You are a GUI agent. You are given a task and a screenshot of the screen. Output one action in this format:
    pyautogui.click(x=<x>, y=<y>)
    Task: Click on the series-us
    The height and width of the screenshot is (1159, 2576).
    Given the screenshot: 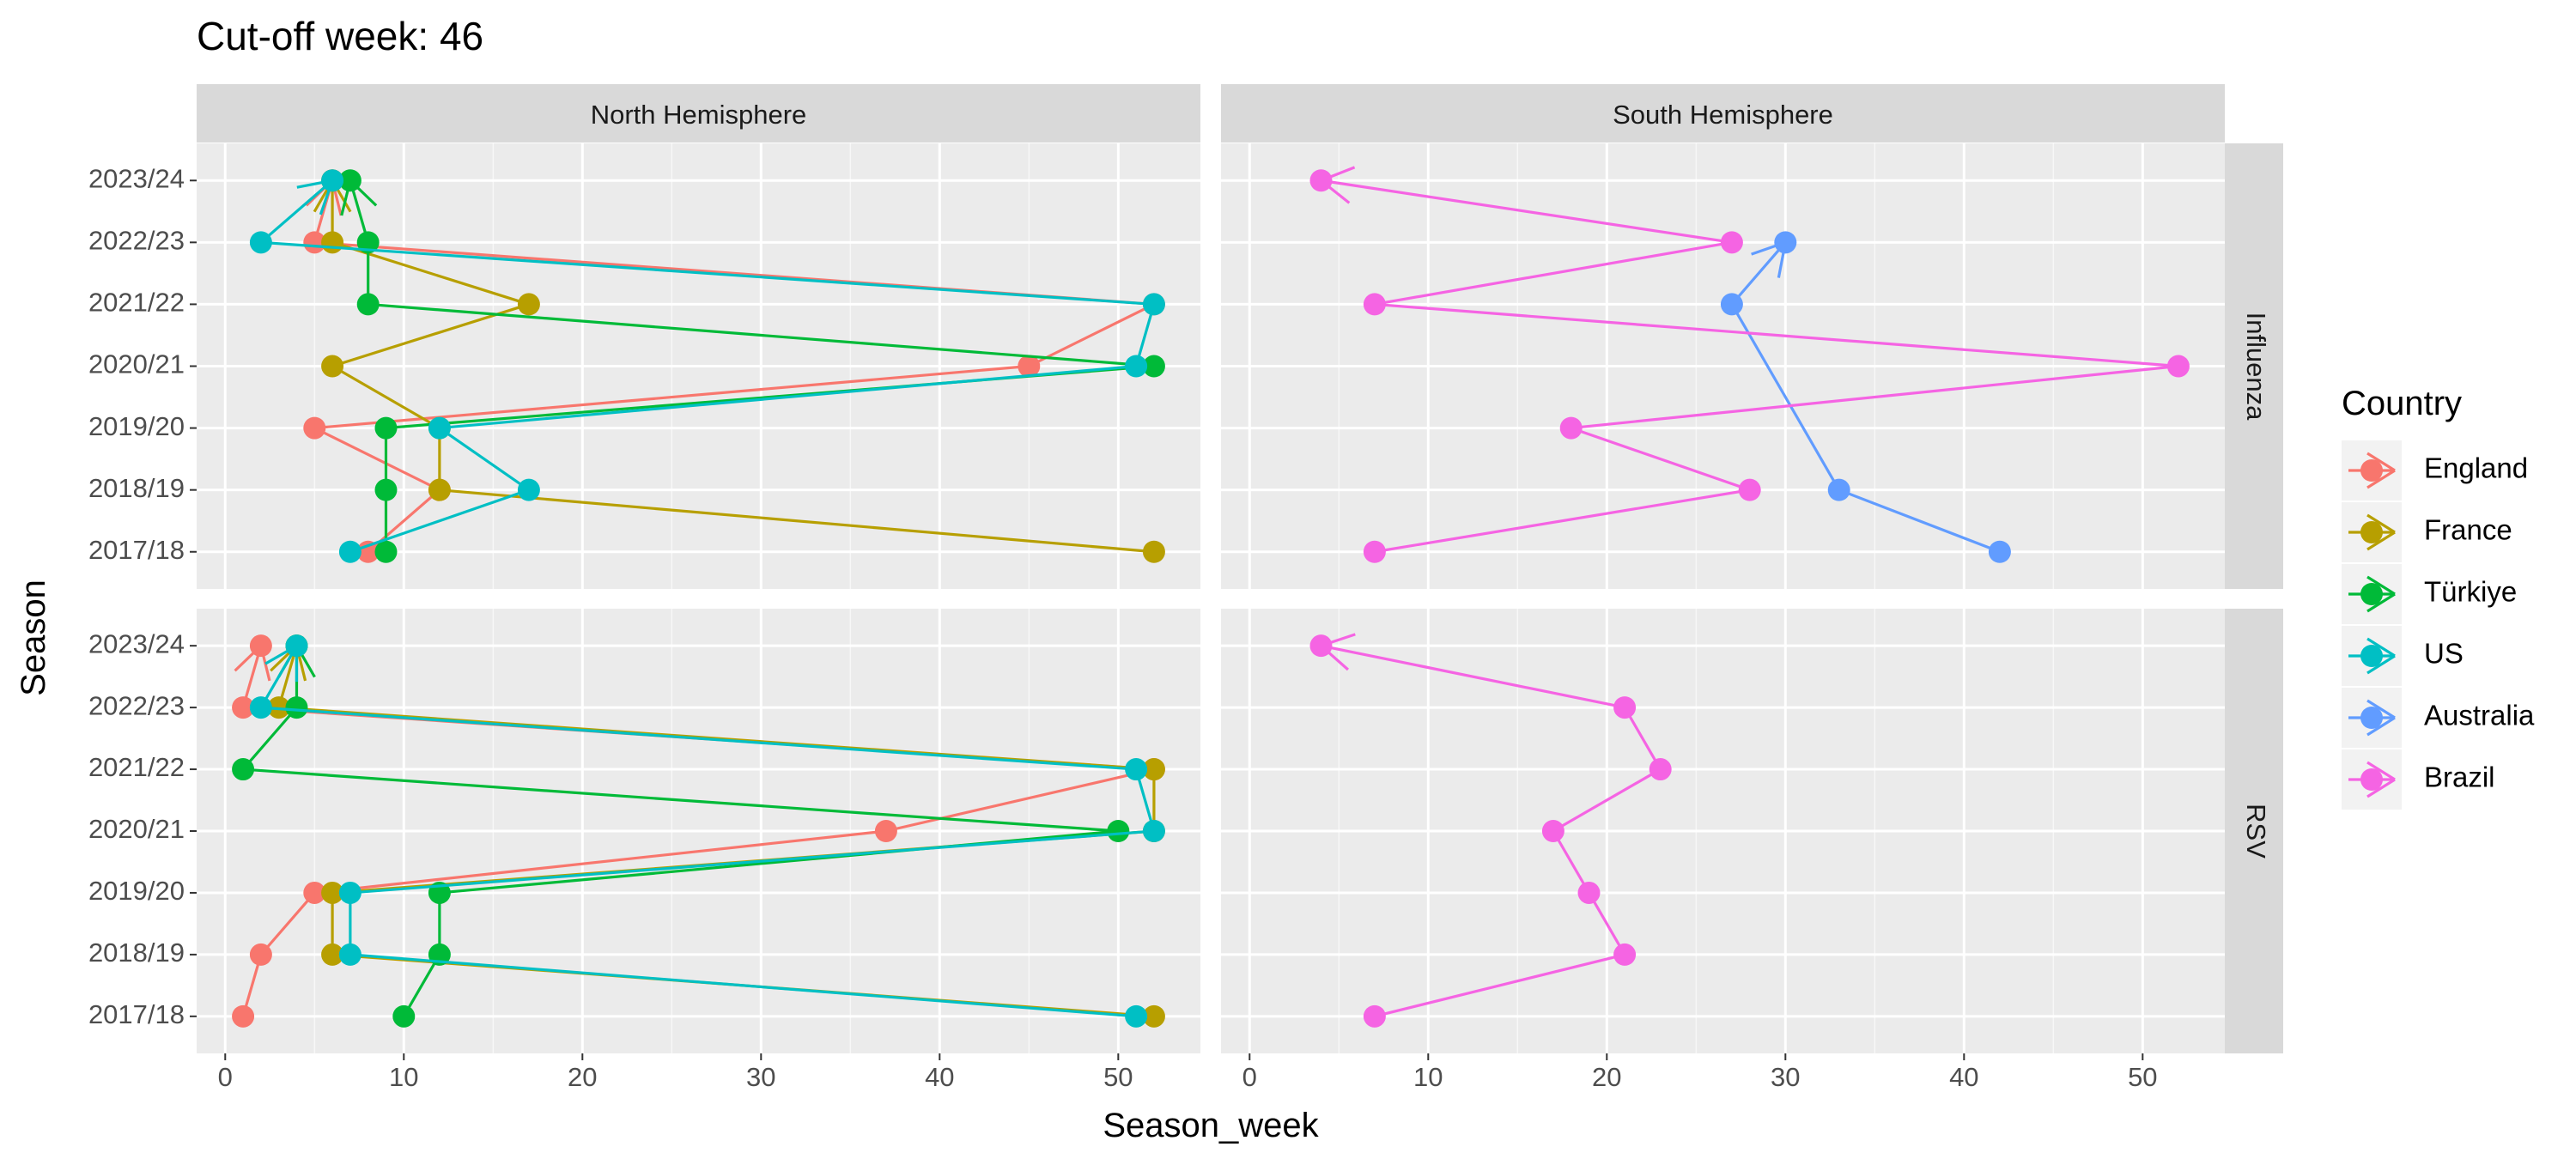 What is the action you would take?
    pyautogui.click(x=707, y=366)
    